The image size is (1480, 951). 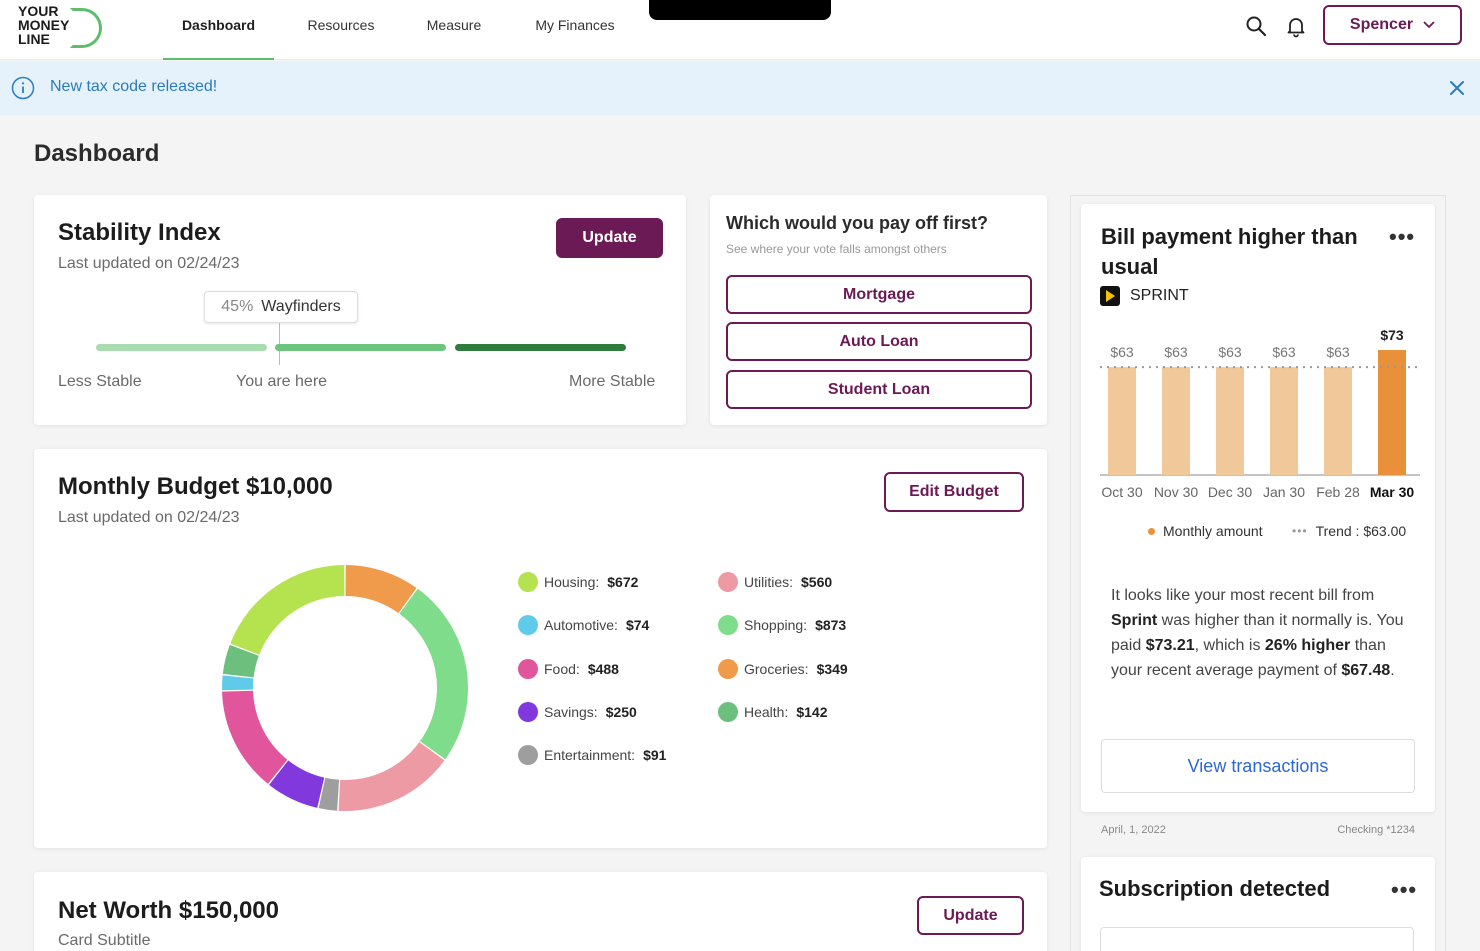 What do you see at coordinates (879, 341) in the screenshot?
I see `poll-option-auto-loan: Auto Loan` at bounding box center [879, 341].